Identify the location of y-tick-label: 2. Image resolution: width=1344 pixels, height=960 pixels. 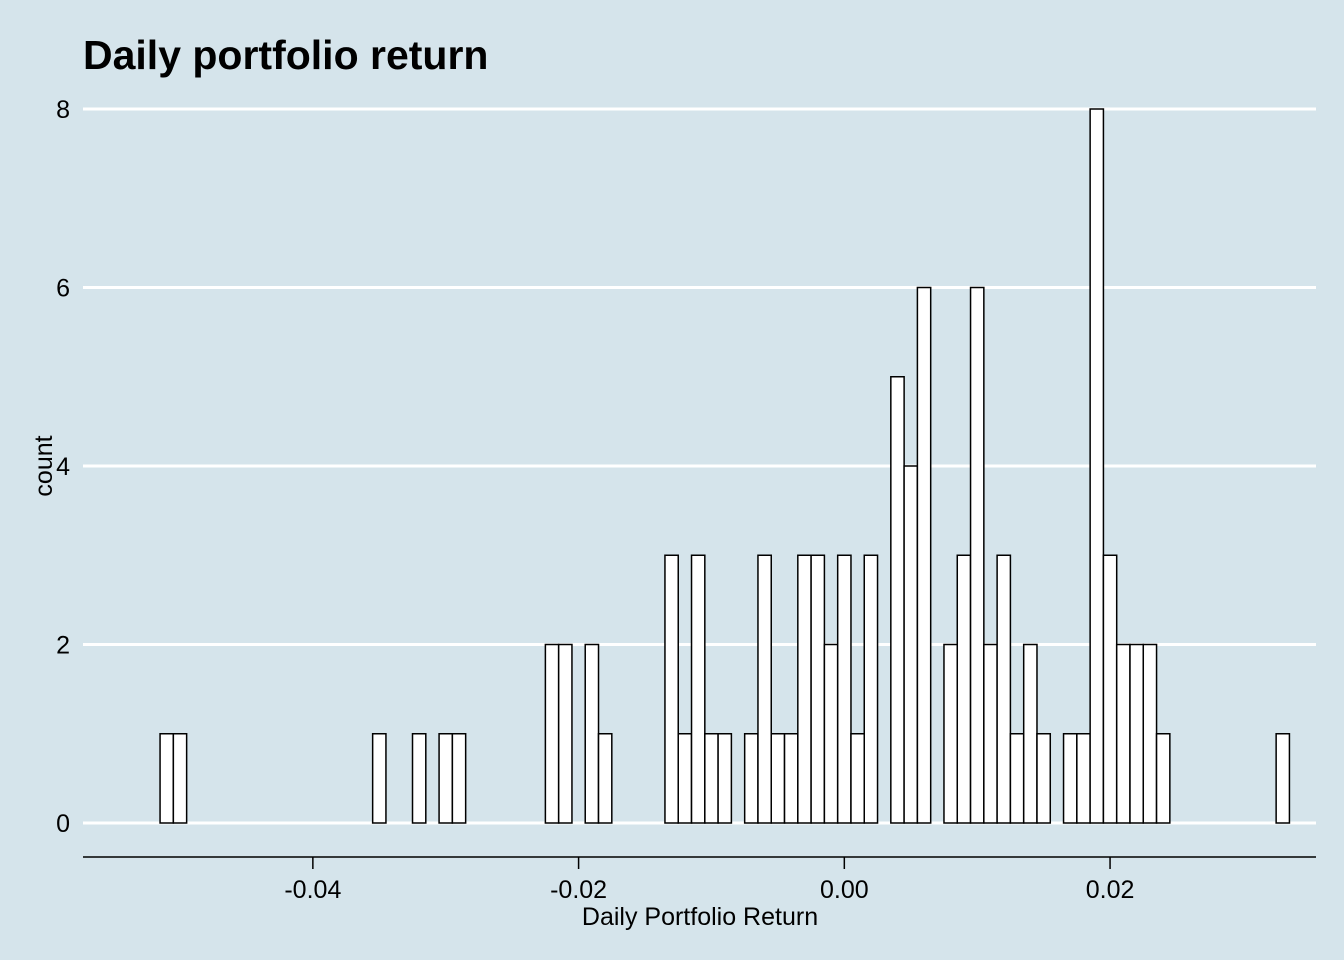
(63, 646).